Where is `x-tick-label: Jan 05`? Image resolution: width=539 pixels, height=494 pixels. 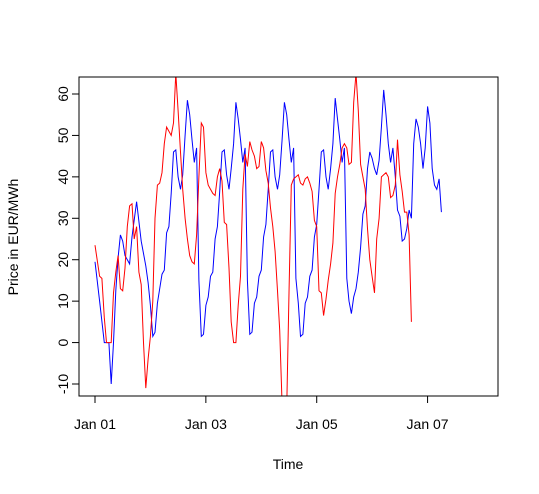
x-tick-label: Jan 05 is located at coordinates (317, 424).